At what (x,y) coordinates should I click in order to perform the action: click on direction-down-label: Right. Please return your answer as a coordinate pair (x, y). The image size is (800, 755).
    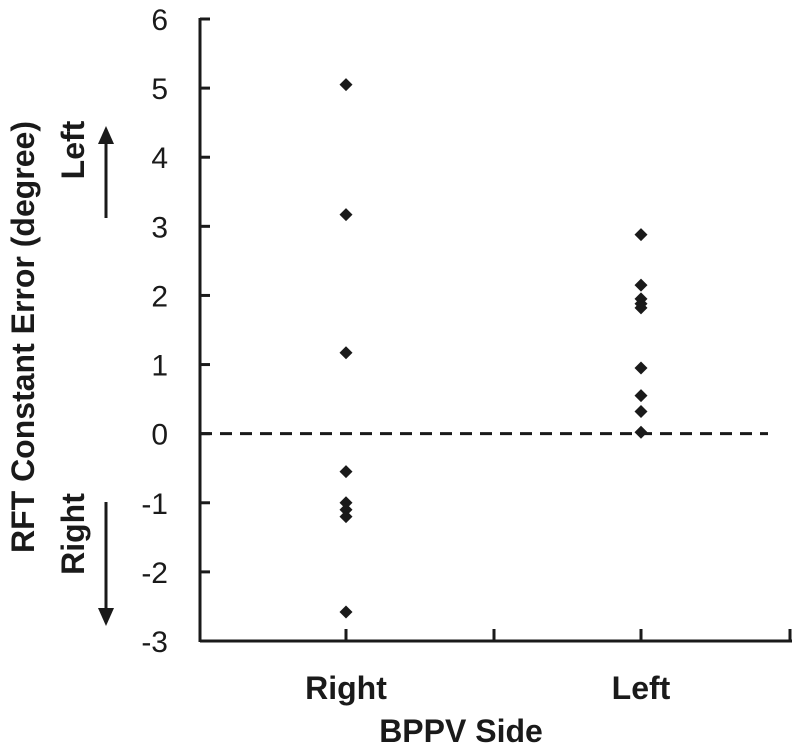
    Looking at the image, I should click on (73, 534).